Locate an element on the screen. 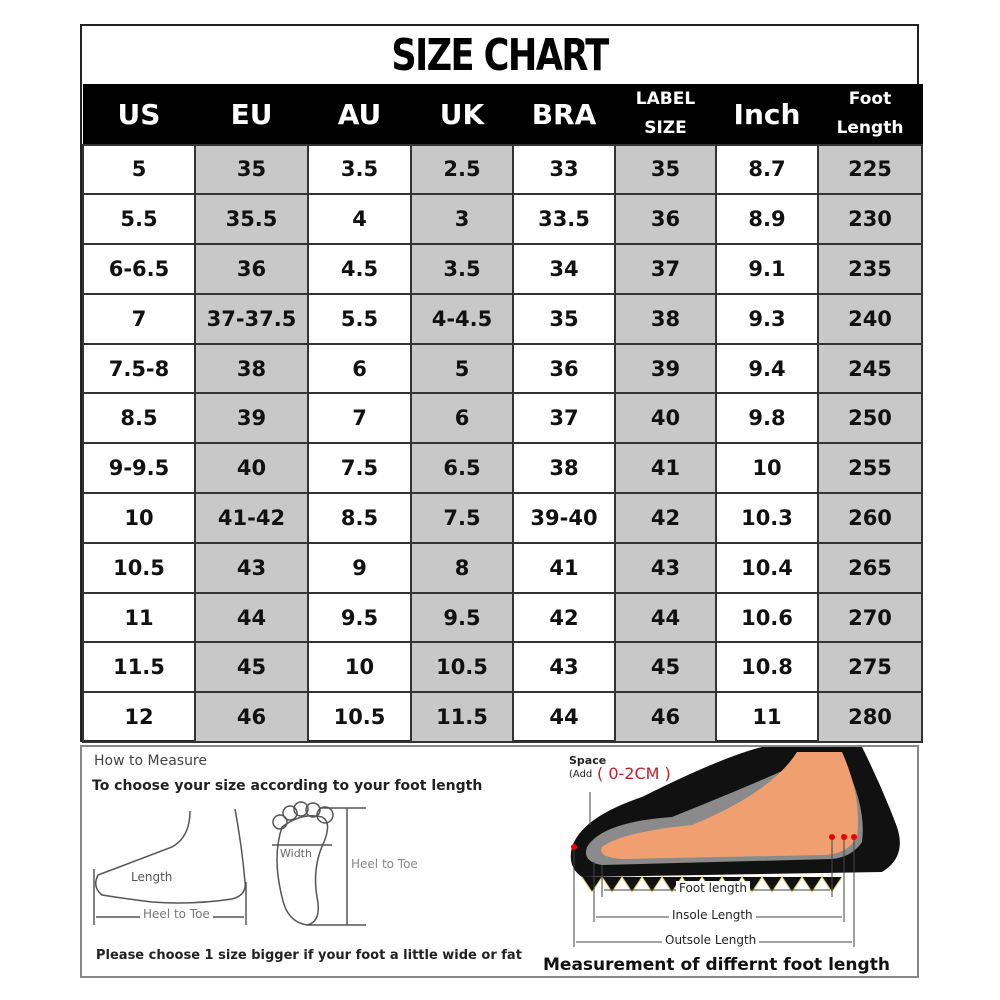  measurement-caption: Measurement of differnt foot length is located at coordinates (716, 965).